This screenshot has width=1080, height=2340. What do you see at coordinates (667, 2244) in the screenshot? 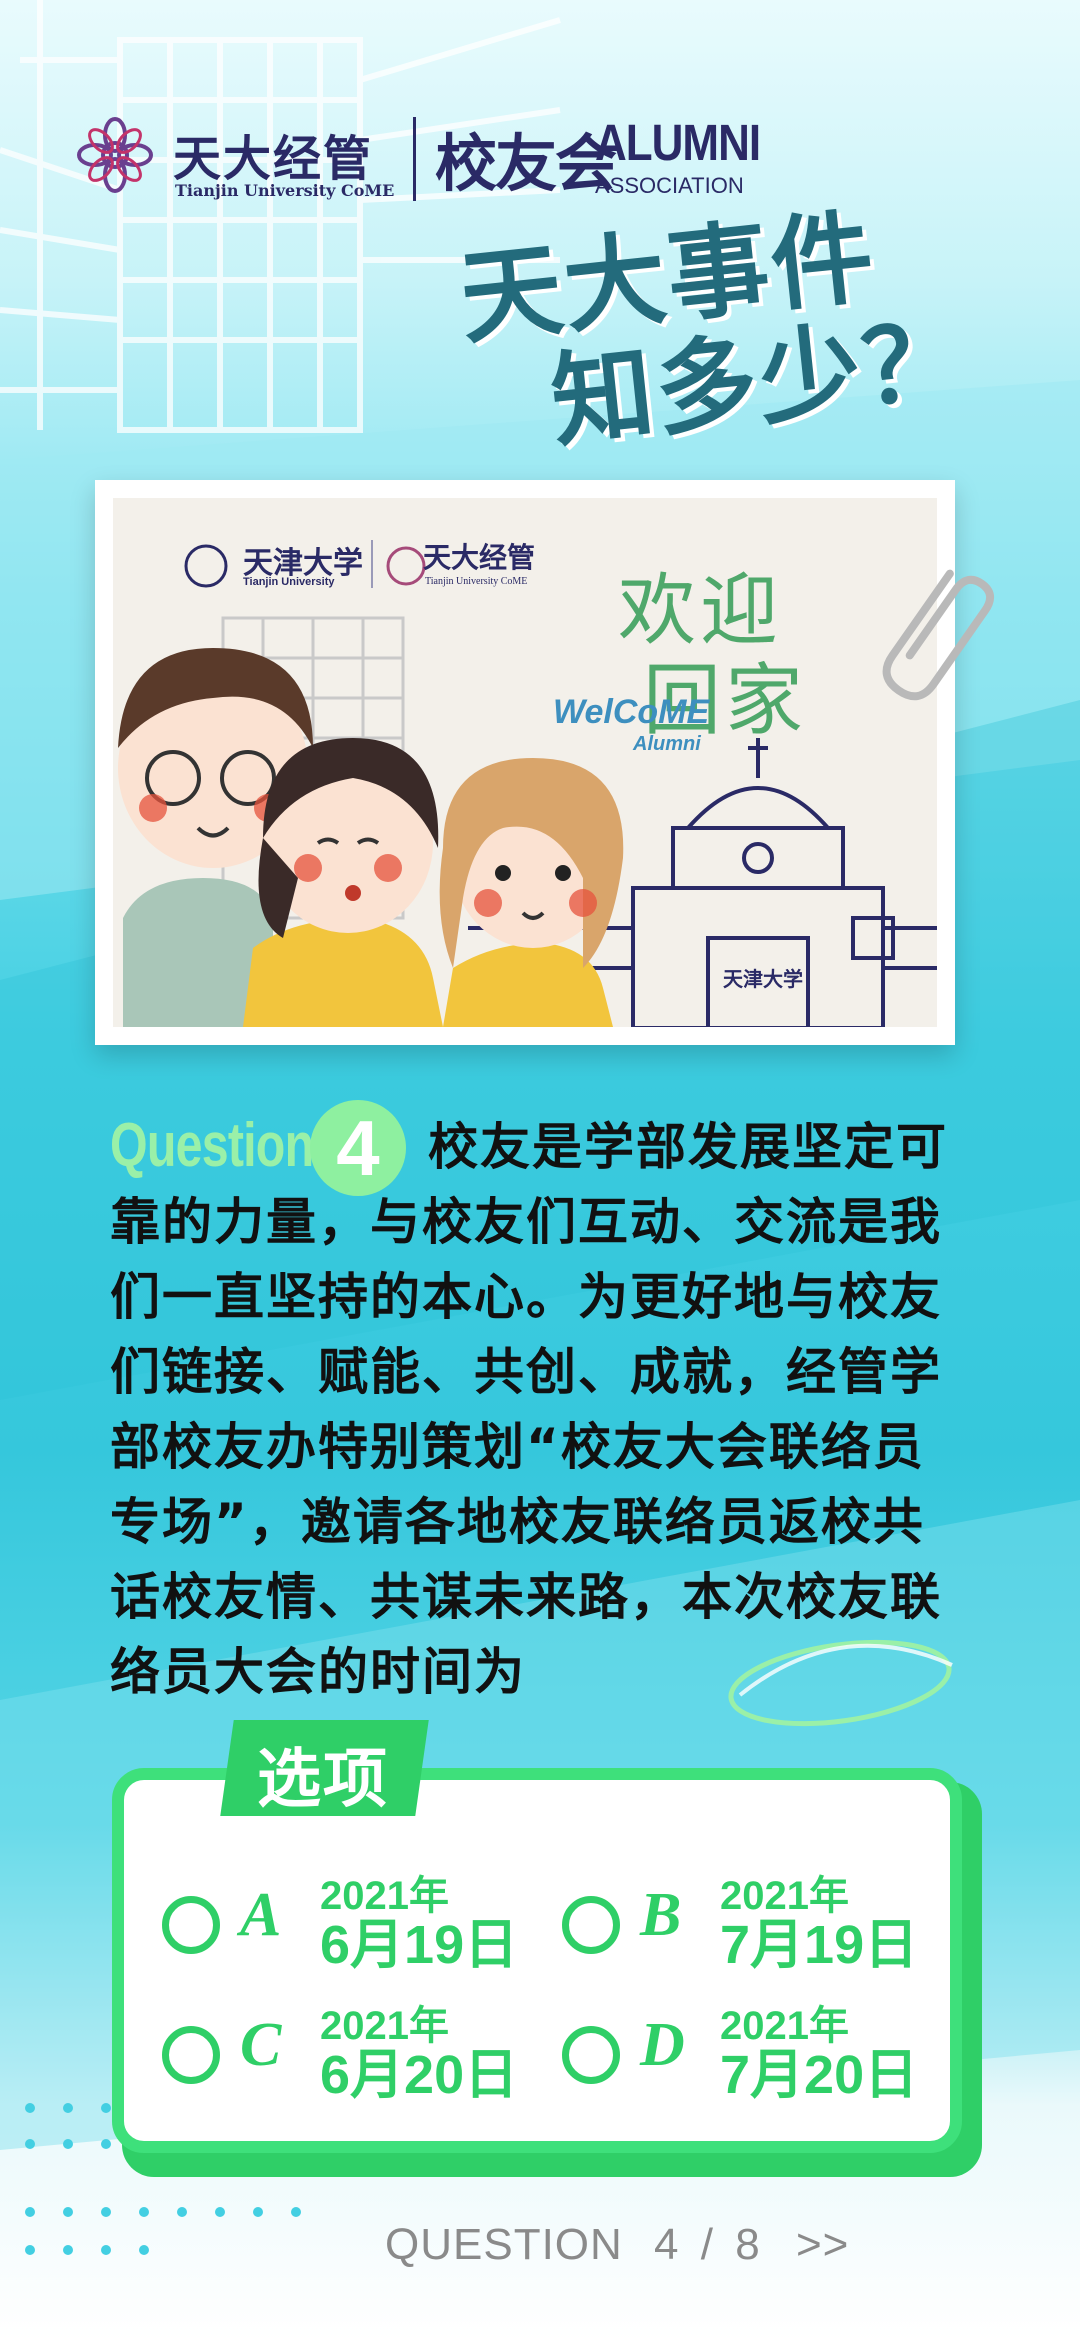
I see `pagination-current: 4` at bounding box center [667, 2244].